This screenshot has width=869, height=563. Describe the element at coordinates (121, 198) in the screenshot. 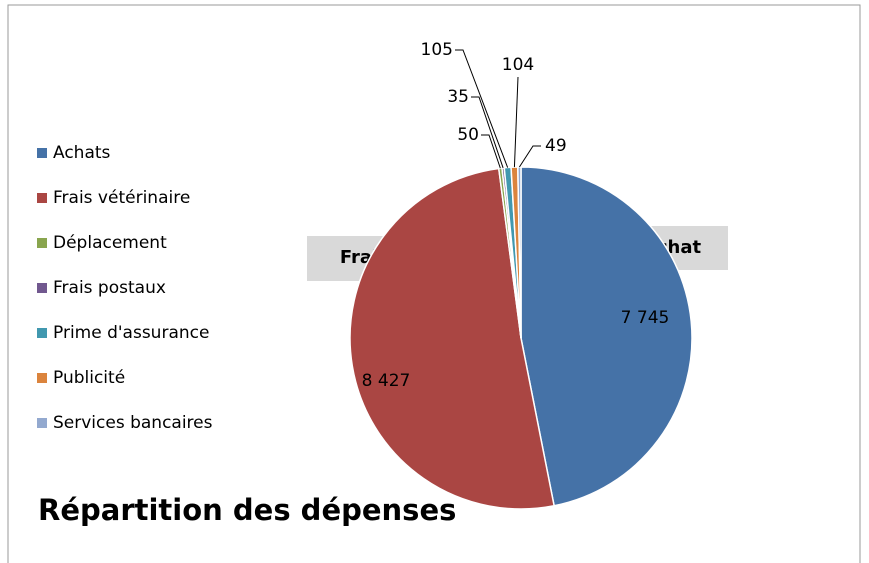

I see `legend-label: Frais vétérinaire` at that location.